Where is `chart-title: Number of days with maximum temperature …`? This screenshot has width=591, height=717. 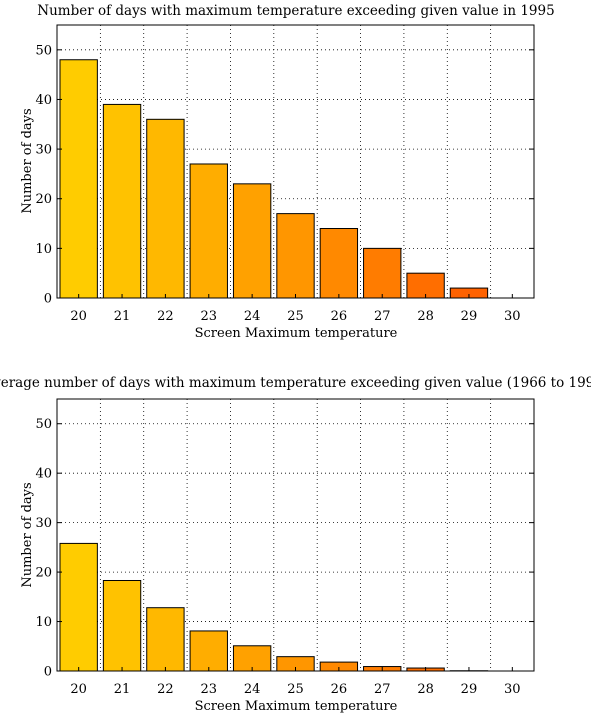 chart-title: Number of days with maximum temperature … is located at coordinates (295, 11).